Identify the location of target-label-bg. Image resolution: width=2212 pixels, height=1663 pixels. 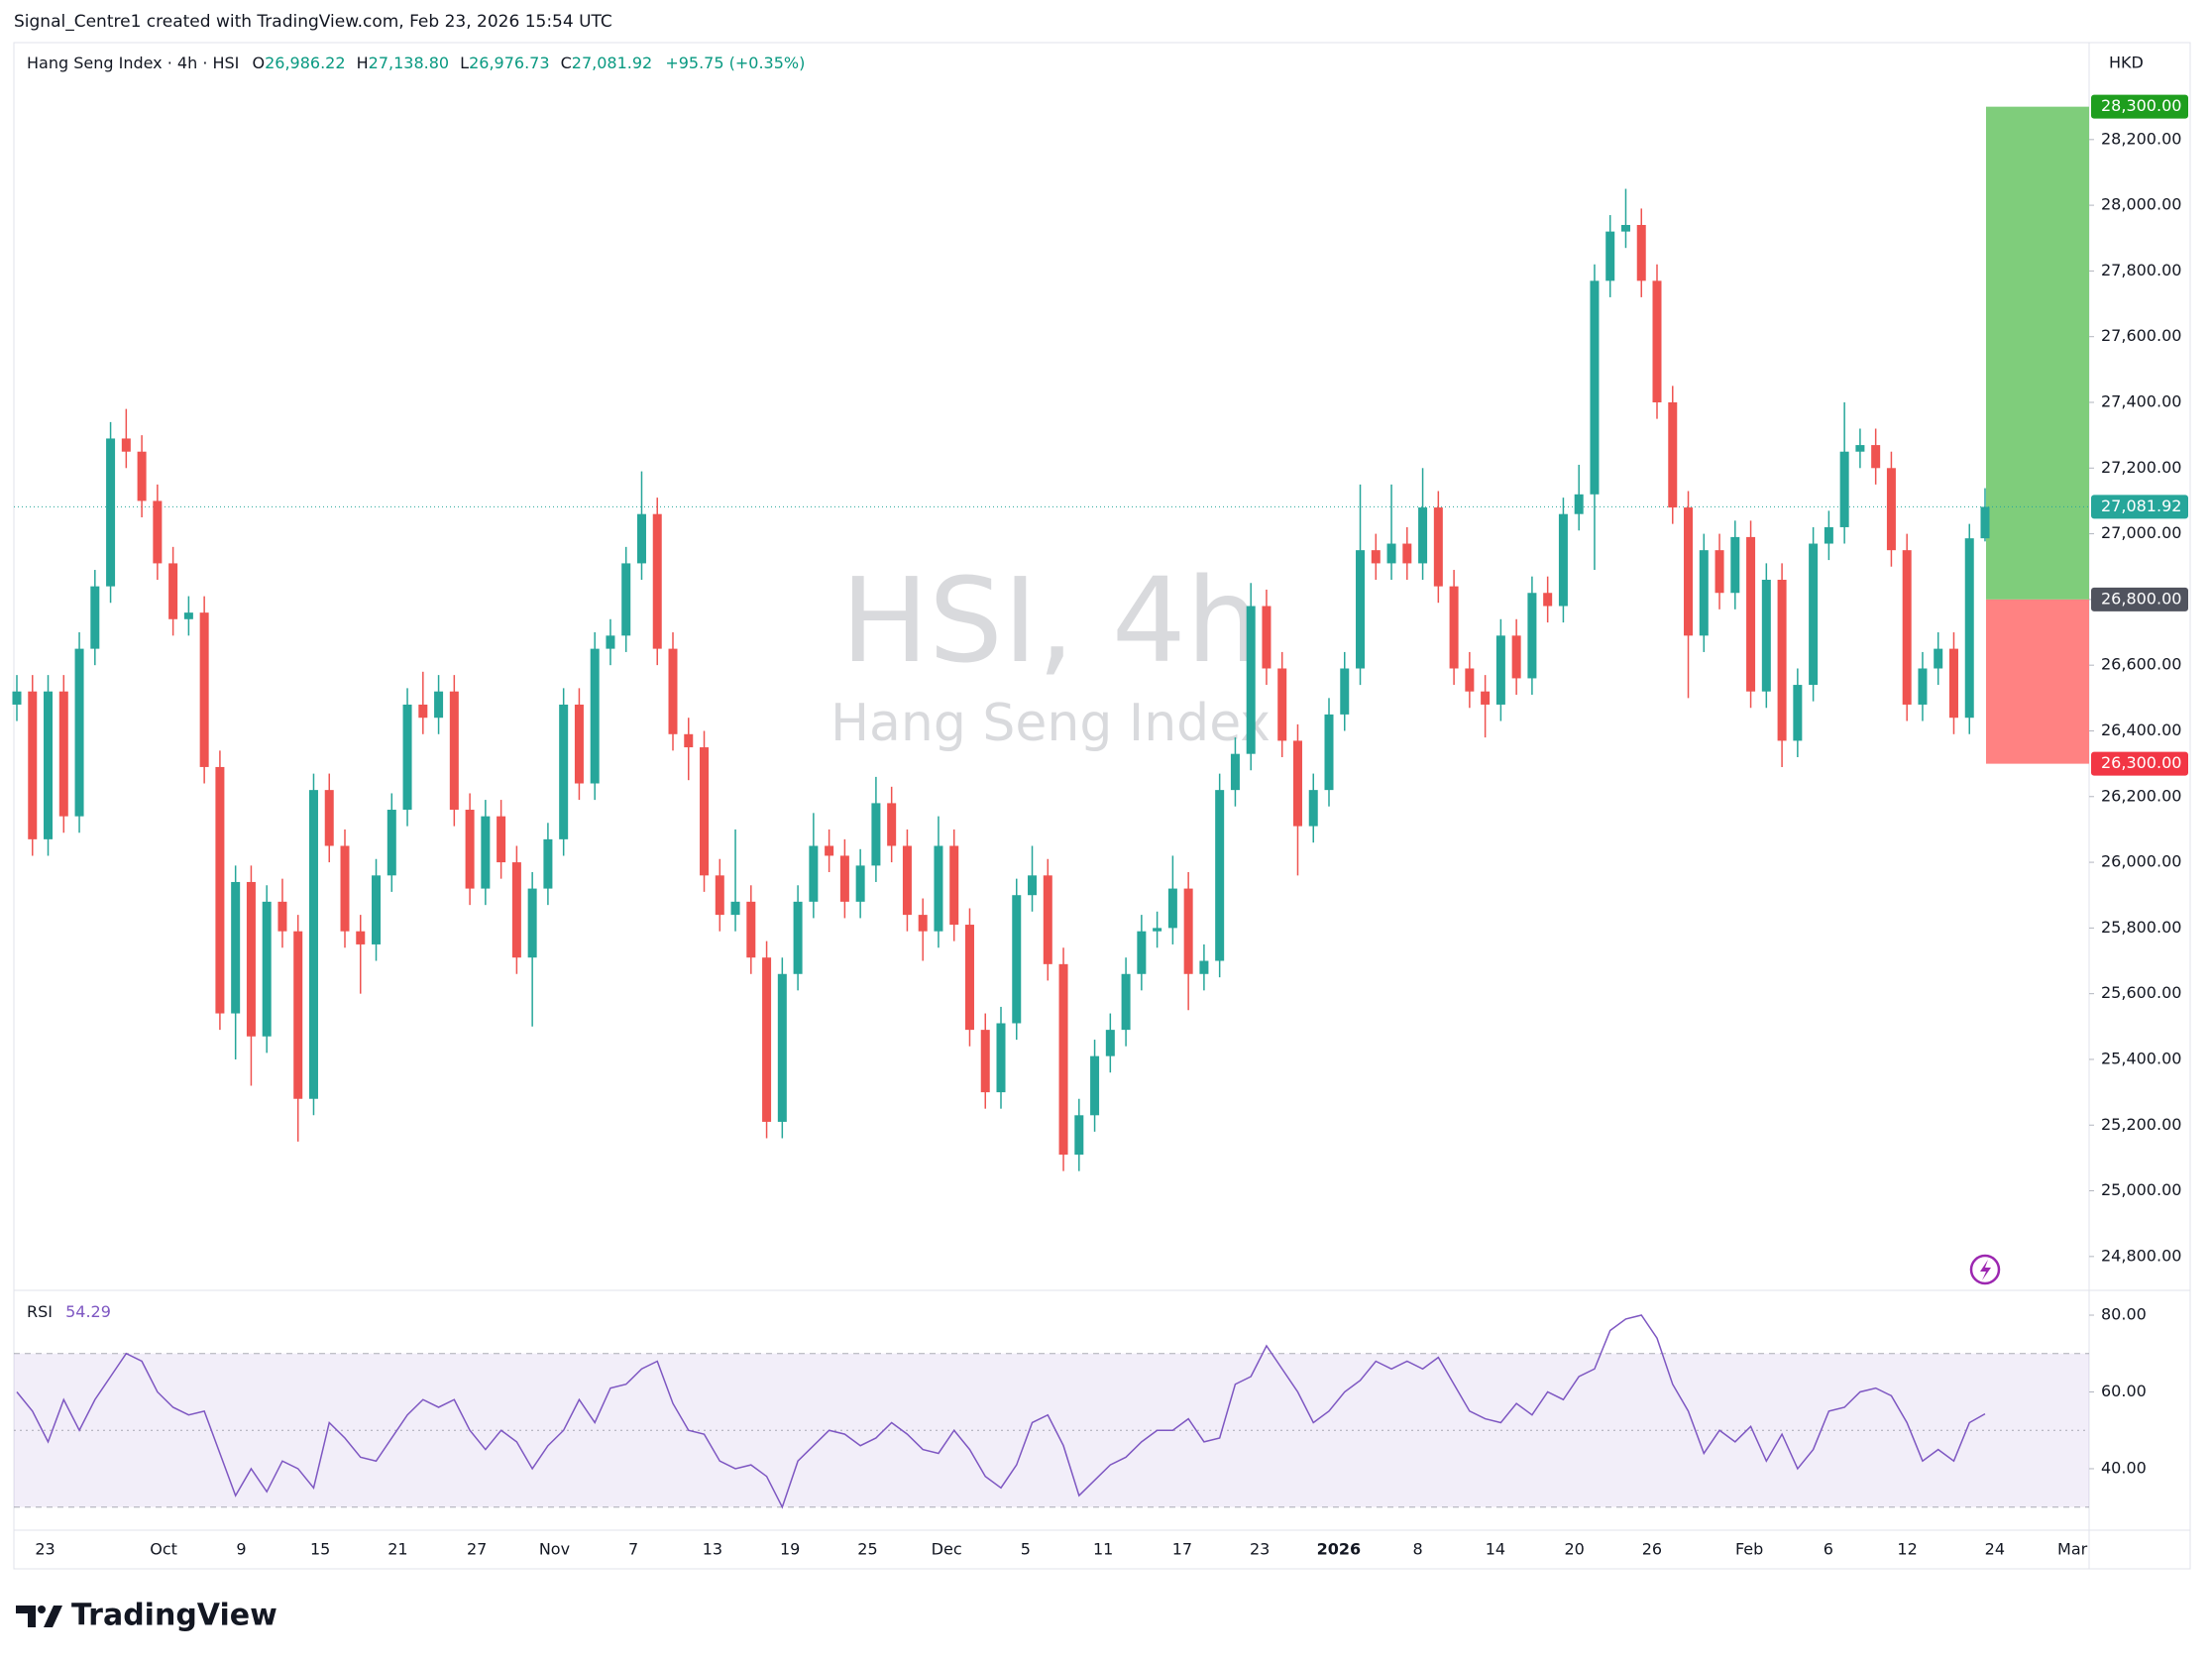
(2139, 106).